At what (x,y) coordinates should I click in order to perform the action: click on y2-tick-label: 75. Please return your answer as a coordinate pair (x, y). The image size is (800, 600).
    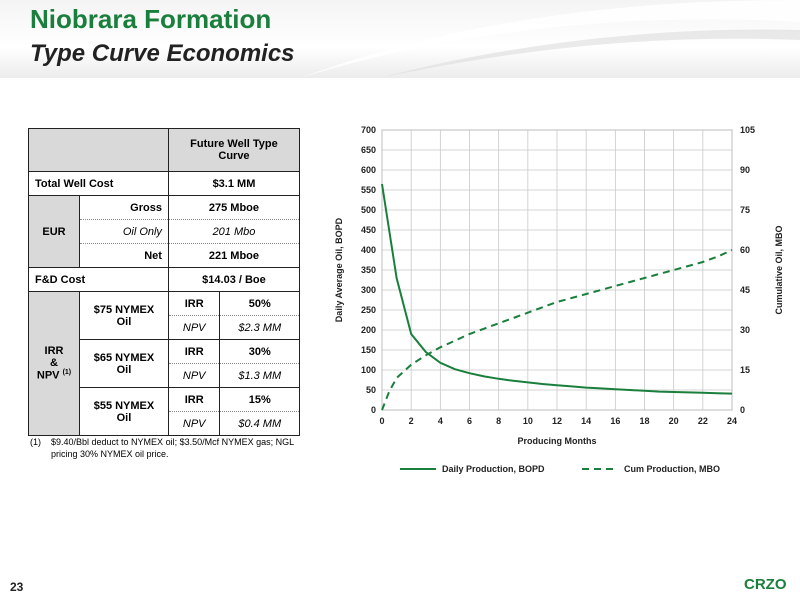
    Looking at the image, I should click on (745, 210).